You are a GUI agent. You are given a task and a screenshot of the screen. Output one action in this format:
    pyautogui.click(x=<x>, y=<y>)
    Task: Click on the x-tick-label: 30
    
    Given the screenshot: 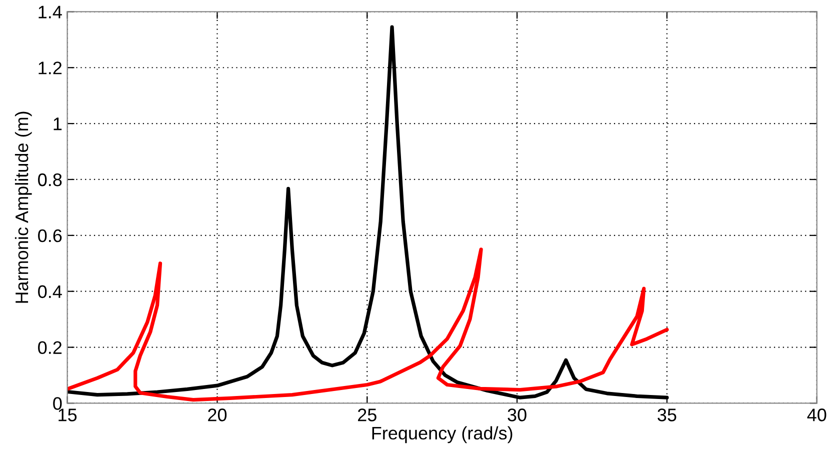 What is the action you would take?
    pyautogui.click(x=517, y=415)
    